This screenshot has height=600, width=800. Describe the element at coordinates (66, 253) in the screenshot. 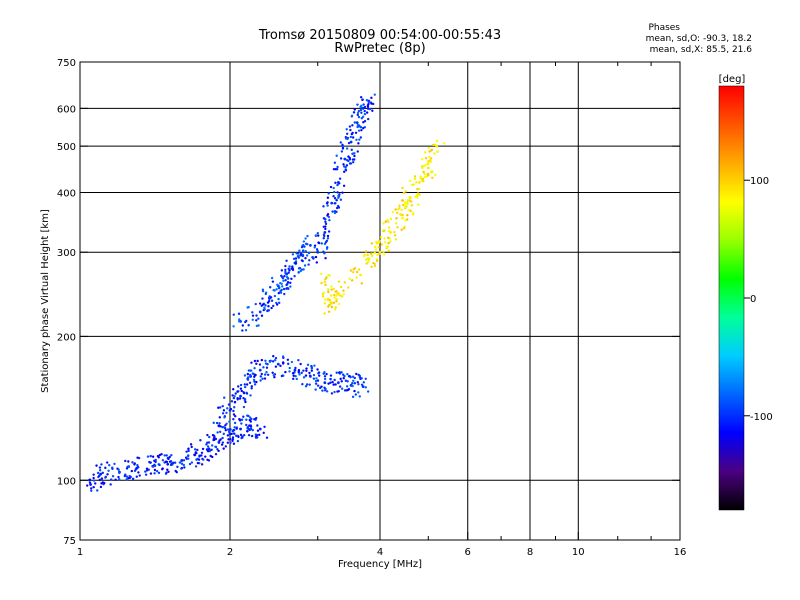

I see `y-tick-label: 300` at that location.